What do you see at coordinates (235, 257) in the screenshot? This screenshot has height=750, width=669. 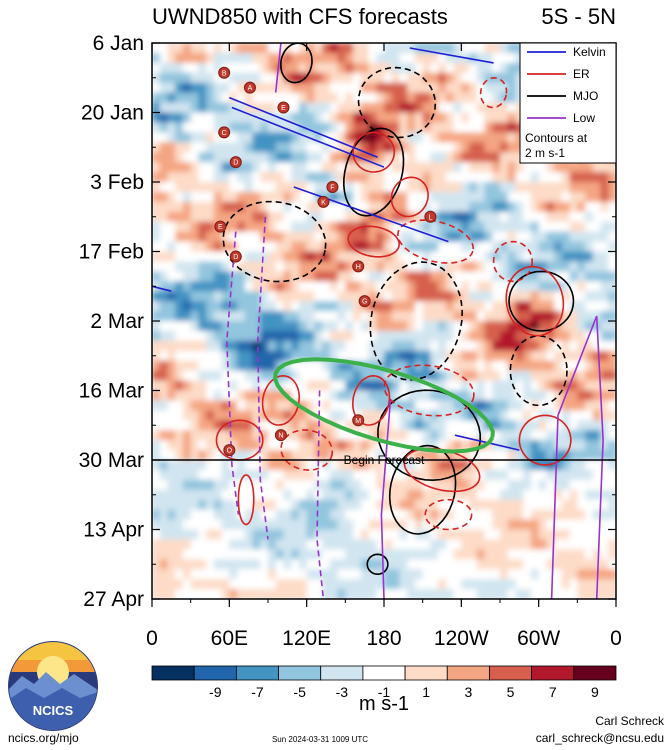 I see `storm-marker-label: D` at bounding box center [235, 257].